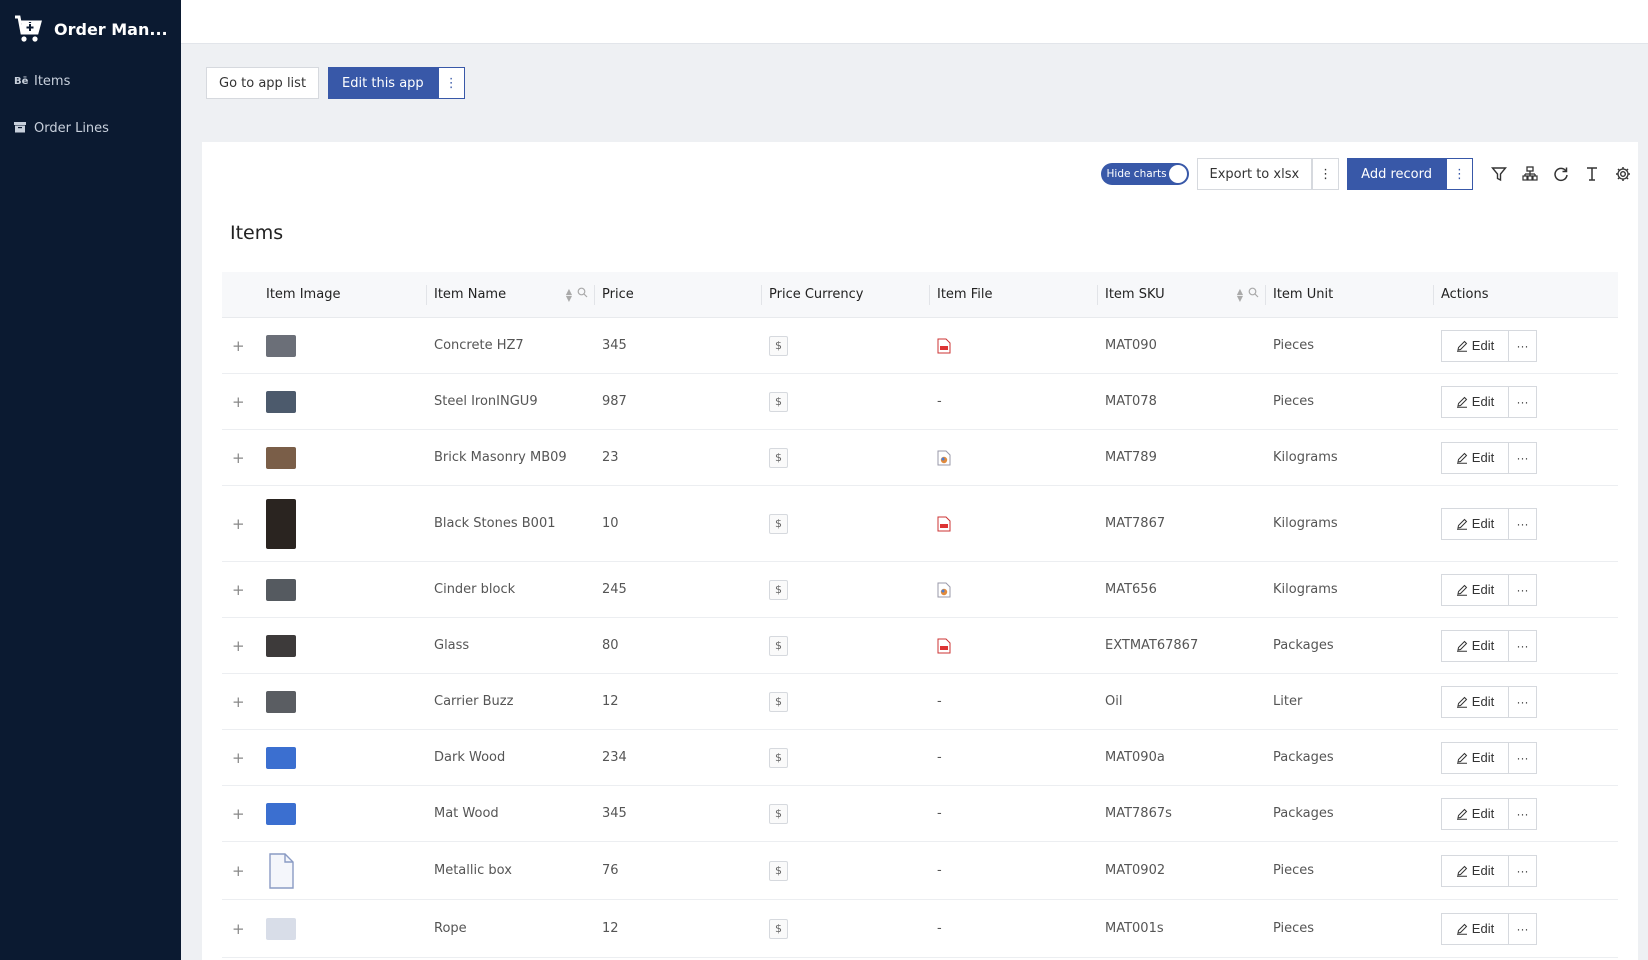  Describe the element at coordinates (920, 814) in the screenshot. I see `table-row: + Mat Wood 345 $ - MAT7867s Packages Edit ···` at that location.